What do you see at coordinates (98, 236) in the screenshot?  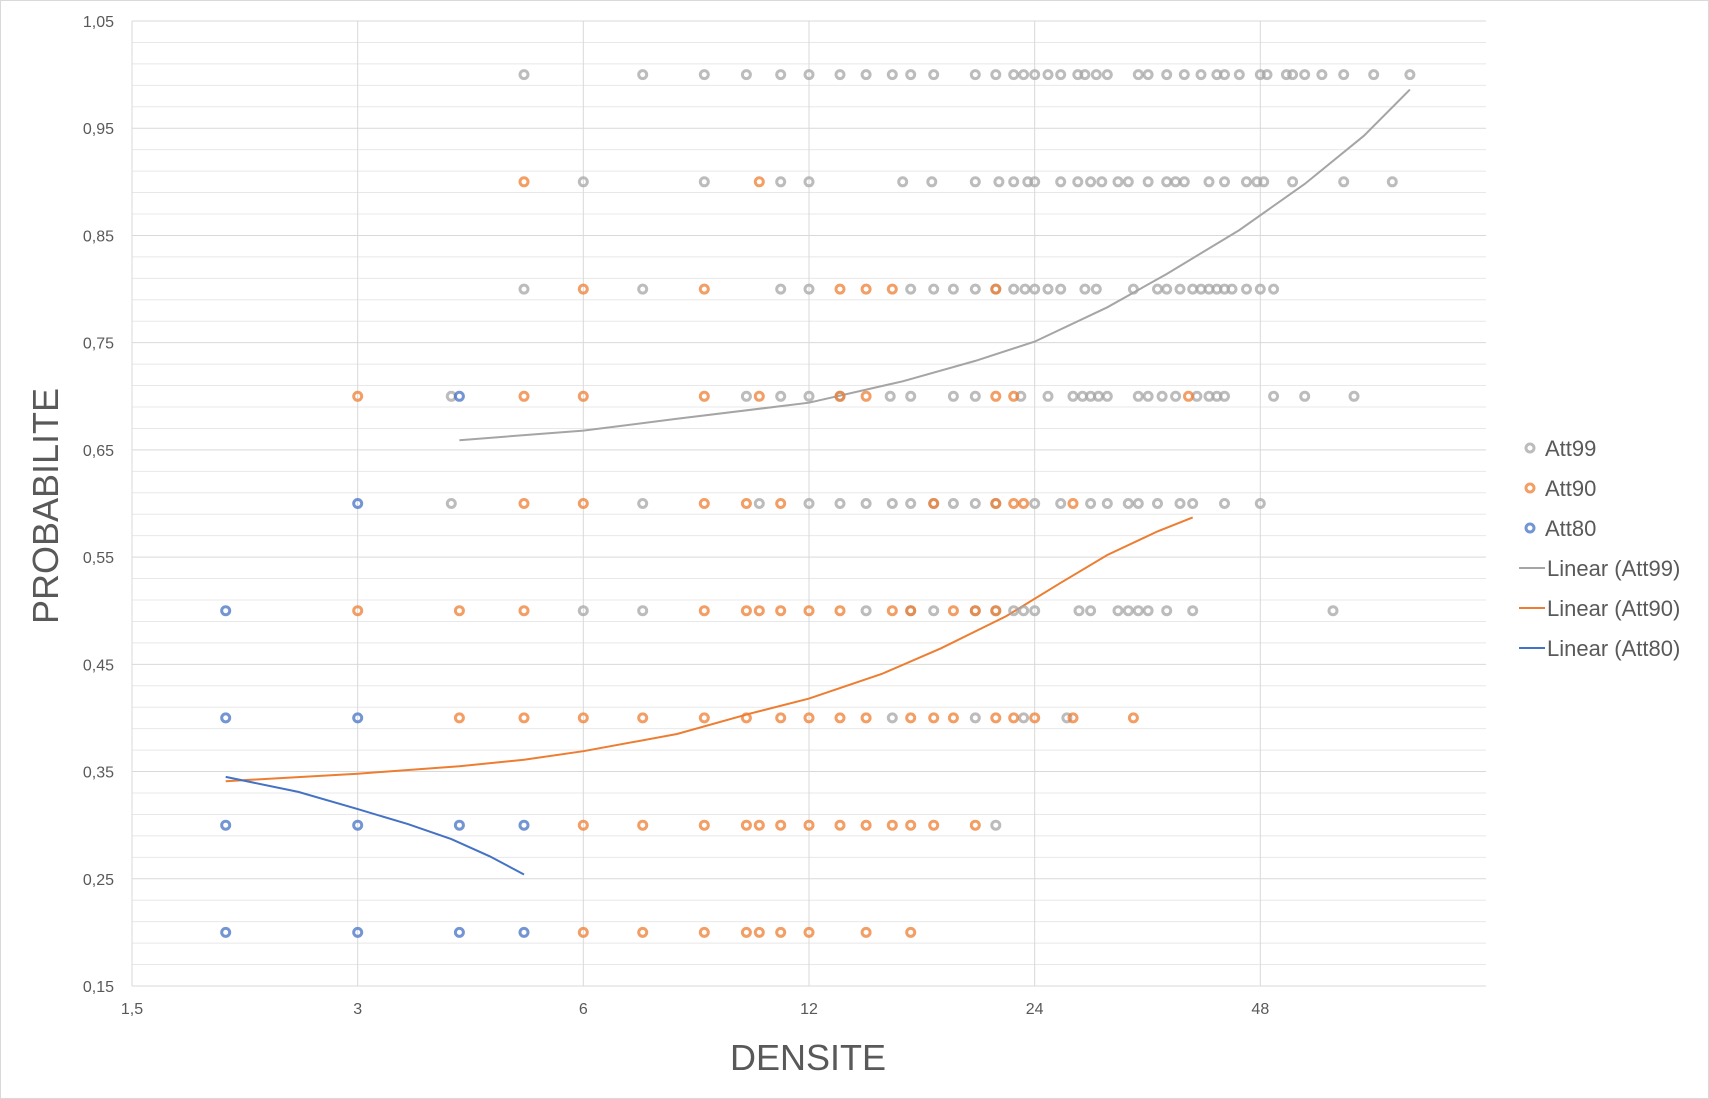 I see `y-tick-label: 0,85` at bounding box center [98, 236].